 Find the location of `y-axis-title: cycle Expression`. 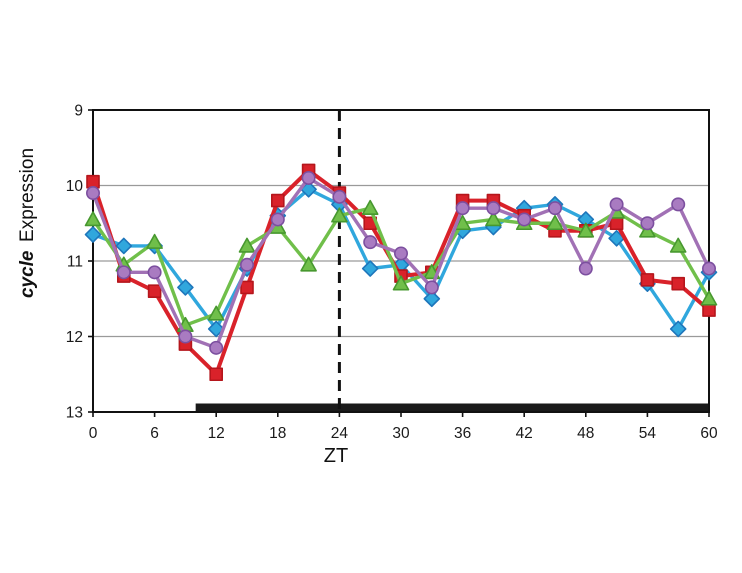

y-axis-title: cycle Expression is located at coordinates (28, 223).